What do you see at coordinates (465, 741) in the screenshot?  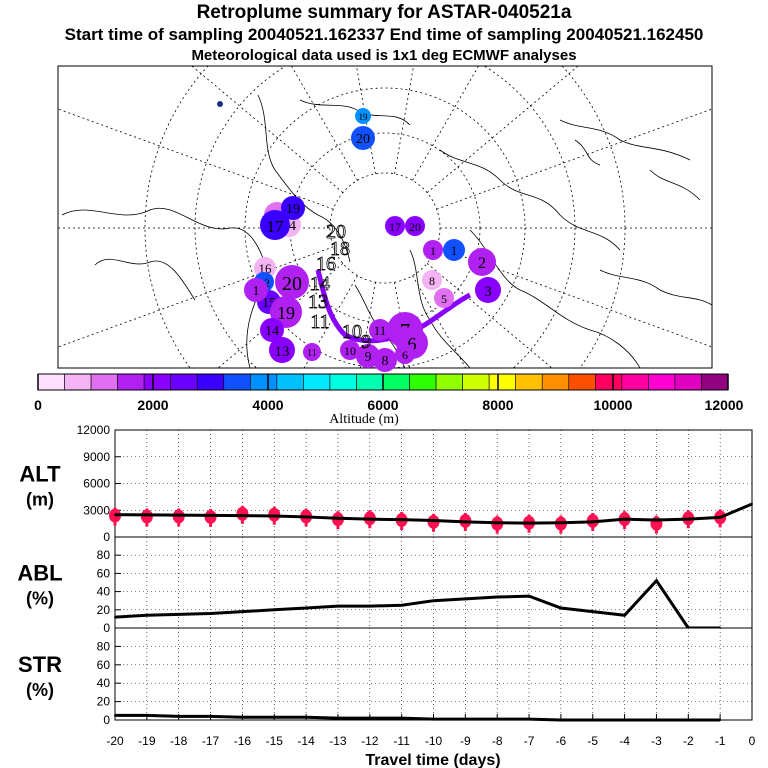 I see `x-tick-label: -9` at bounding box center [465, 741].